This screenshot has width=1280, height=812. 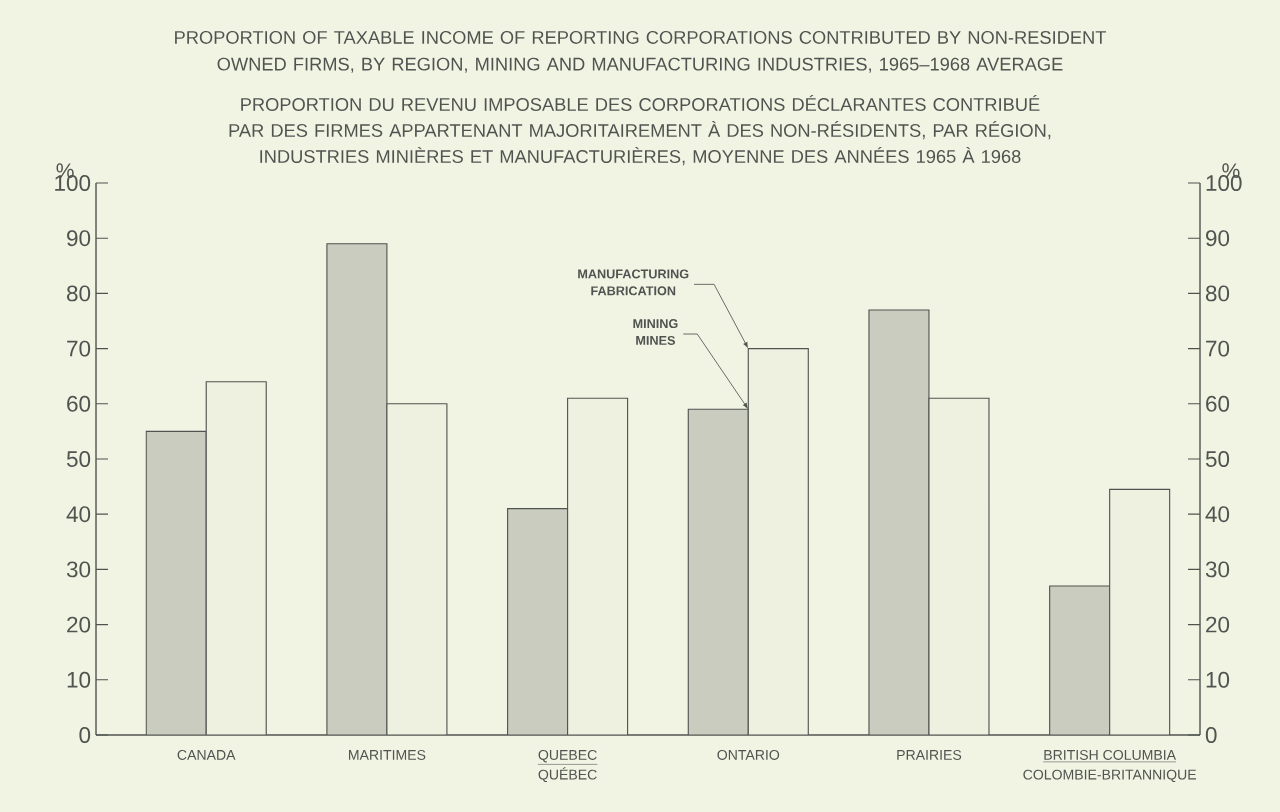 I want to click on y2-tick-label: 50, so click(x=1217, y=459).